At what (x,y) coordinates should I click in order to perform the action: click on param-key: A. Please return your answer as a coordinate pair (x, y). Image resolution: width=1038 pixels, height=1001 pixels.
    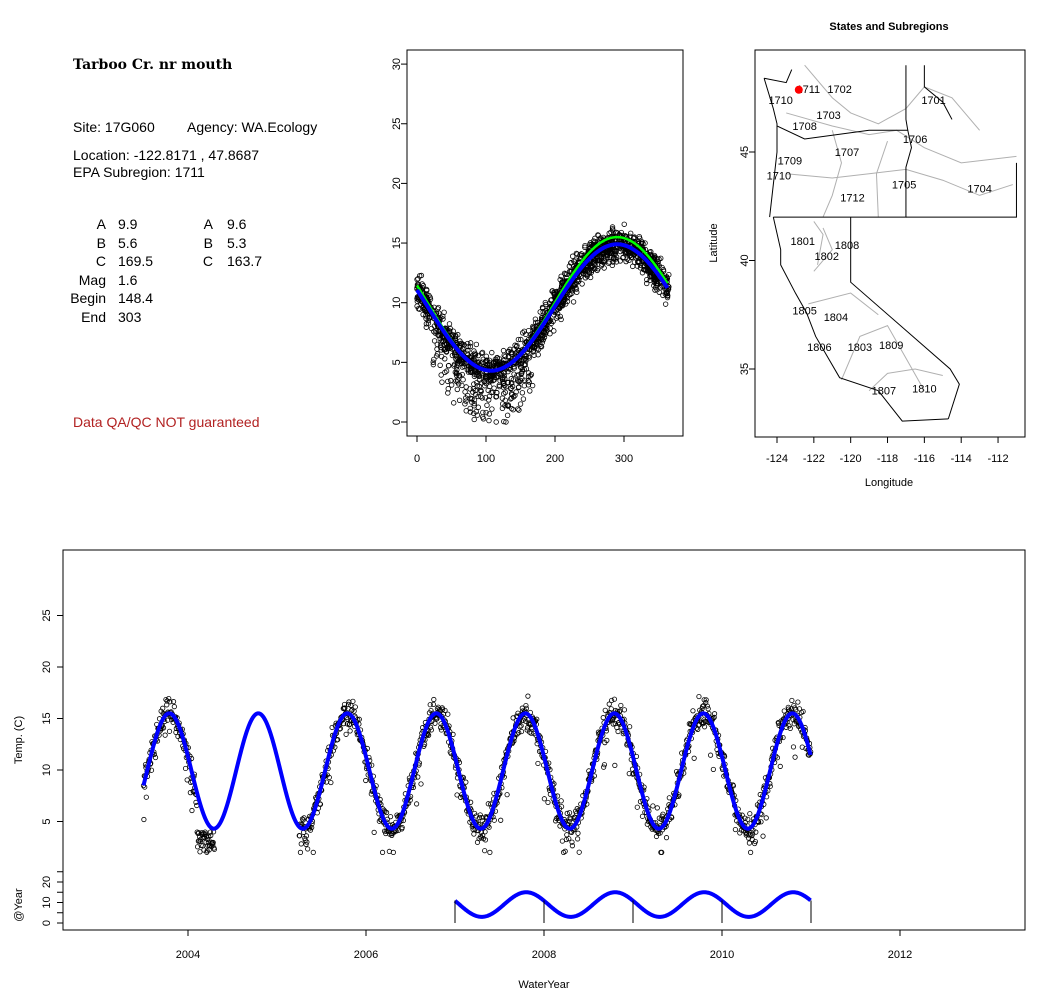
    Looking at the image, I should click on (208, 224).